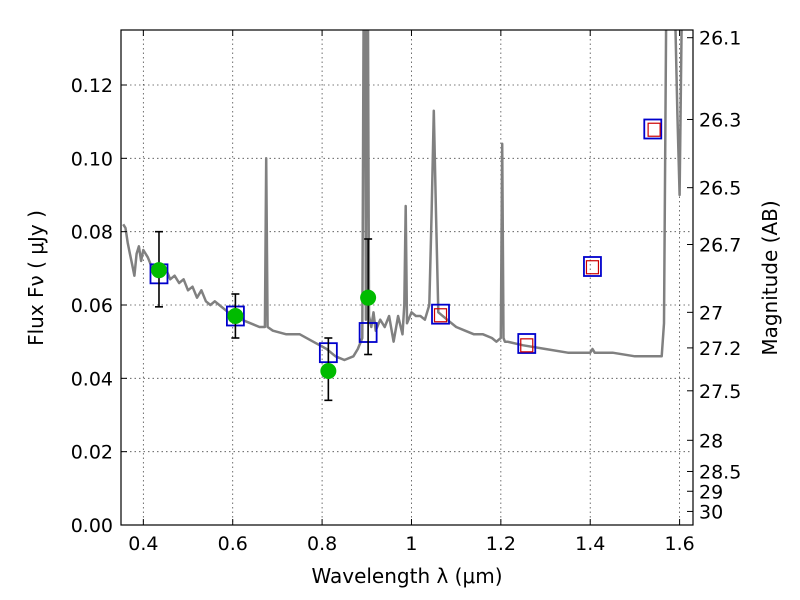  Describe the element at coordinates (92, 233) in the screenshot. I see `y-tick-label: 0.08` at that location.